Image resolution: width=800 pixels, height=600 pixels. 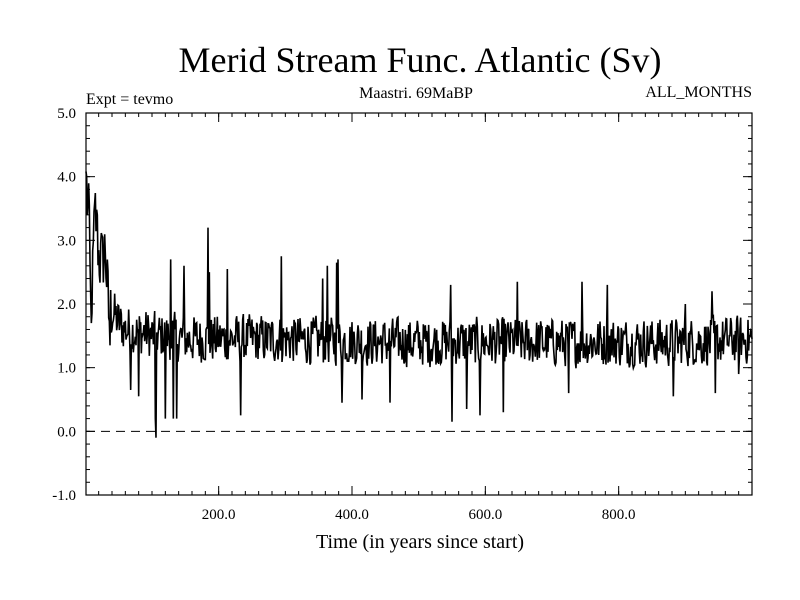 What do you see at coordinates (416, 93) in the screenshot?
I see `subtitle-period: Maastri. 69MaBP` at bounding box center [416, 93].